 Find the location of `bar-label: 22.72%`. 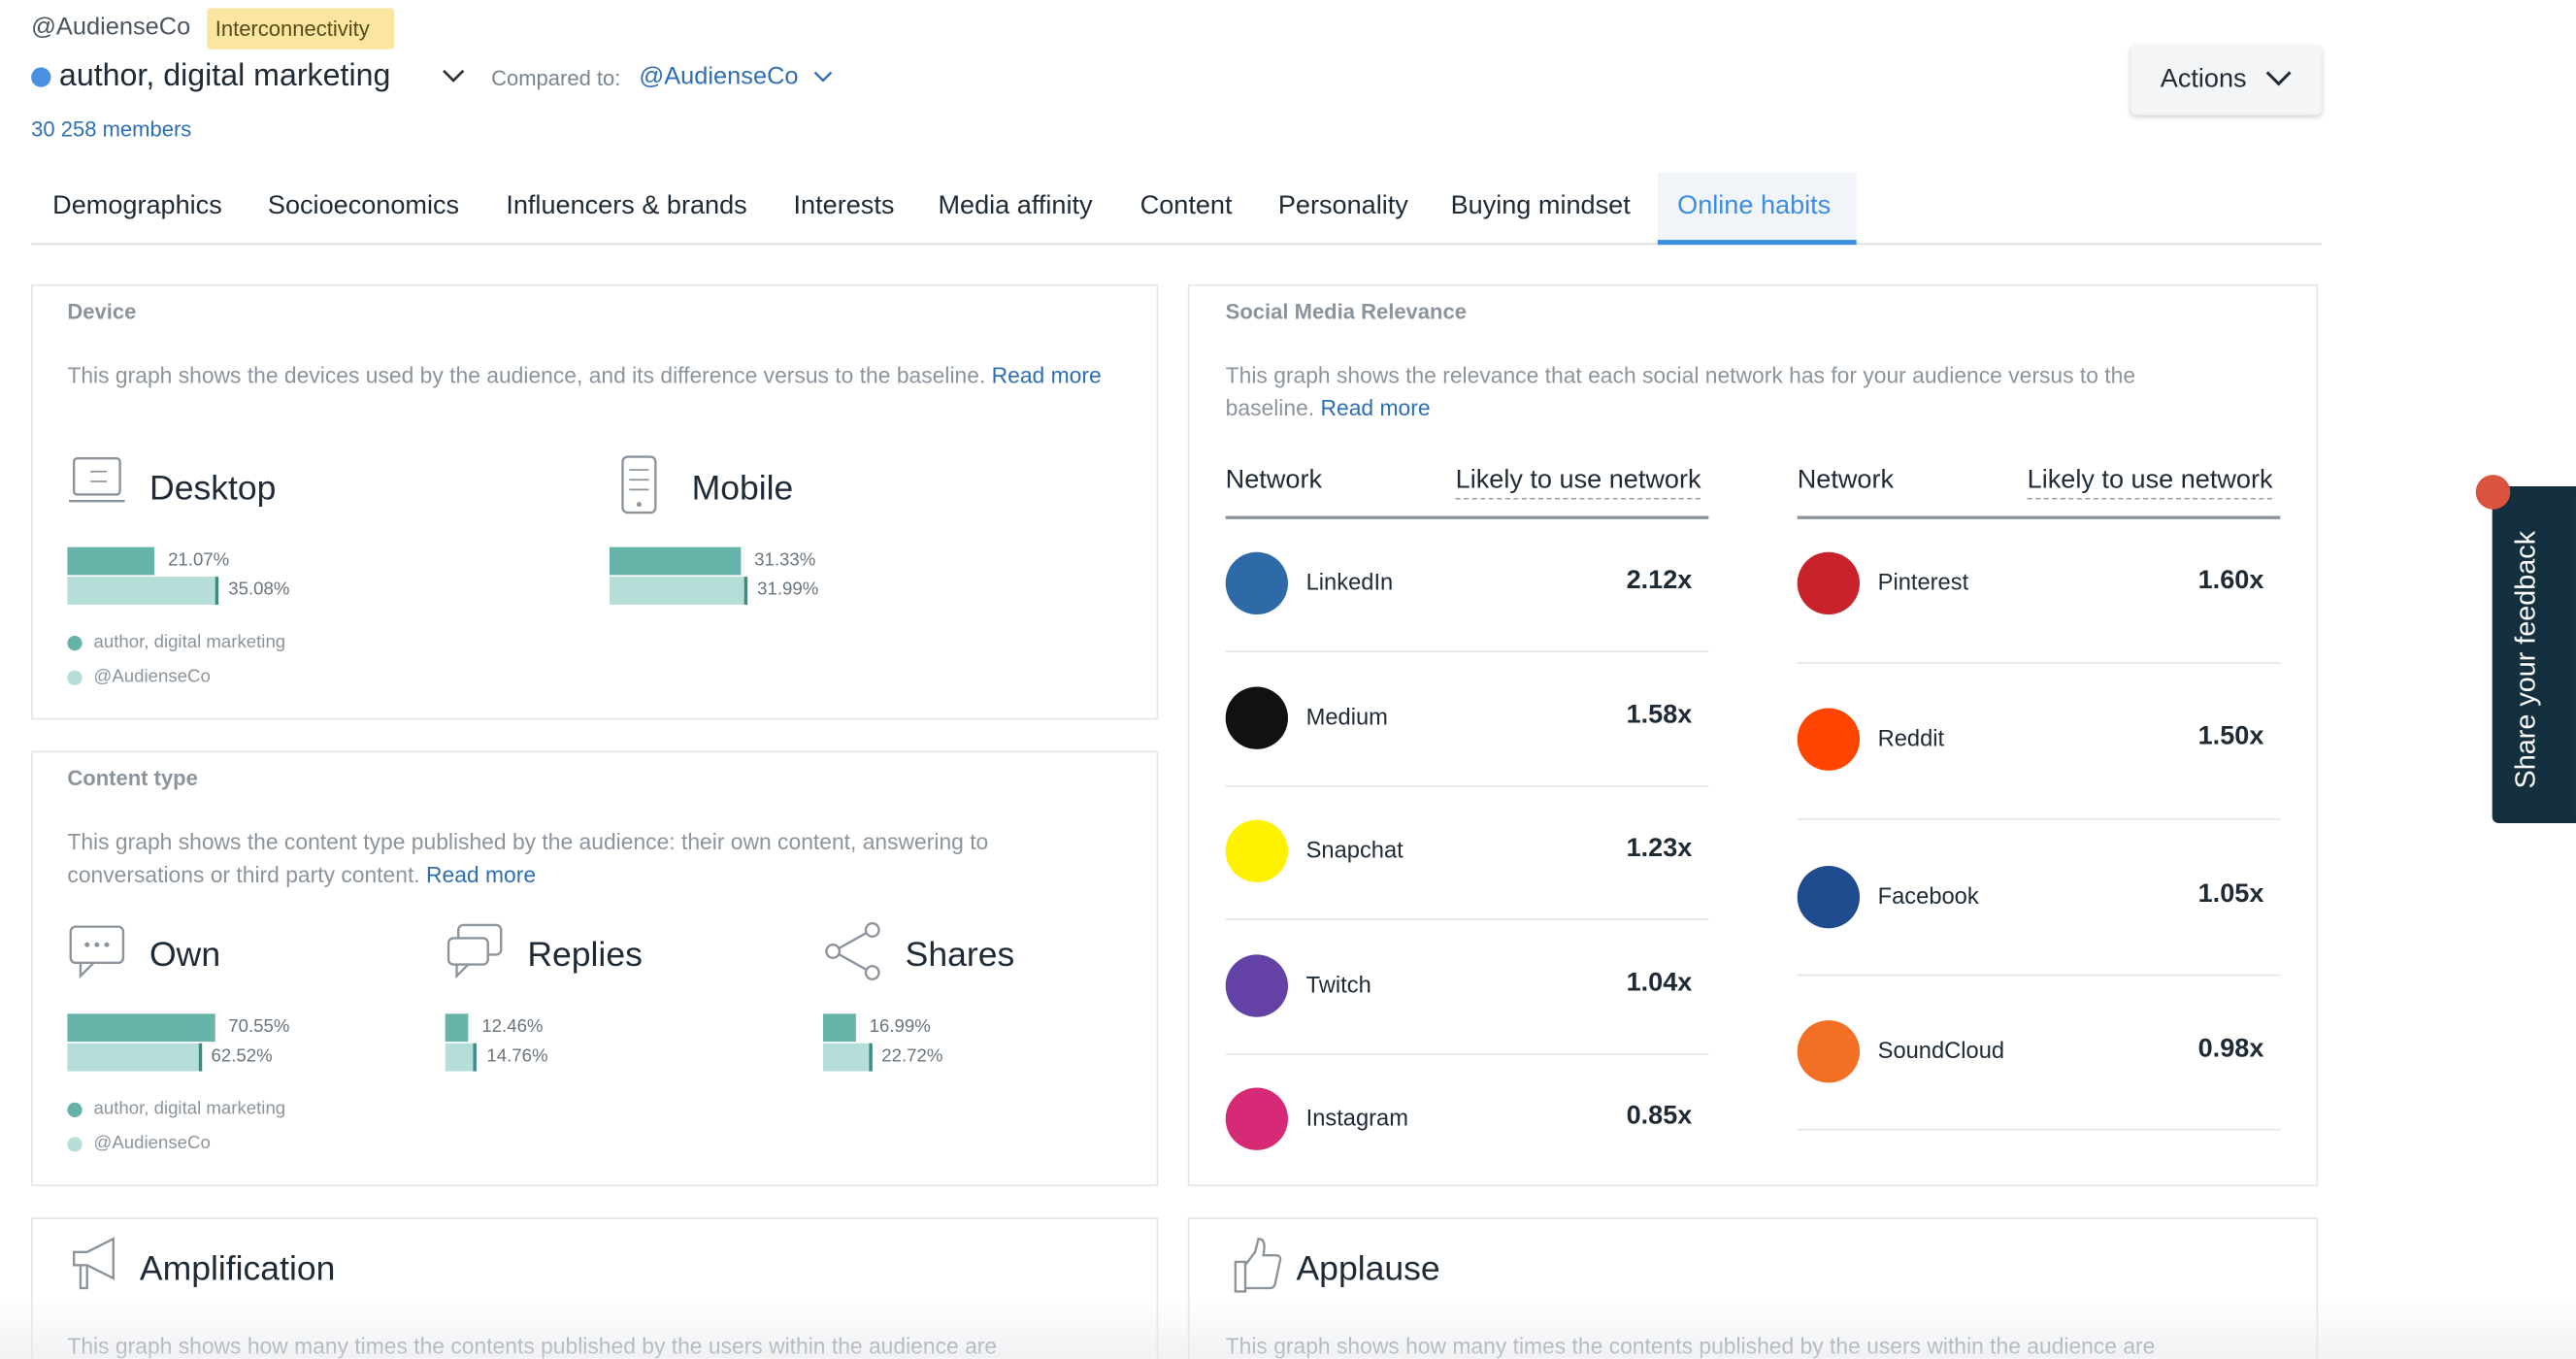

bar-label: 22.72% is located at coordinates (912, 1056).